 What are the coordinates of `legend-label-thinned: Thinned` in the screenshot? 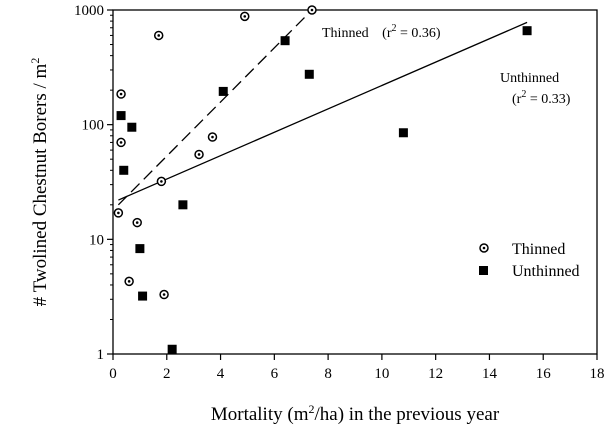 It's located at (538, 249).